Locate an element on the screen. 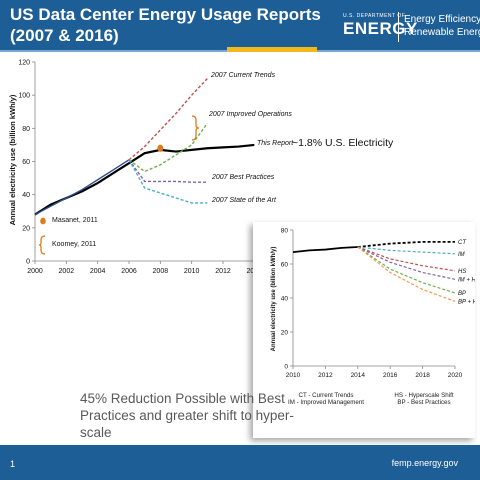 This screenshot has height=480, width=480. inset-legend-ct: CT - Current Trends is located at coordinates (326, 395).